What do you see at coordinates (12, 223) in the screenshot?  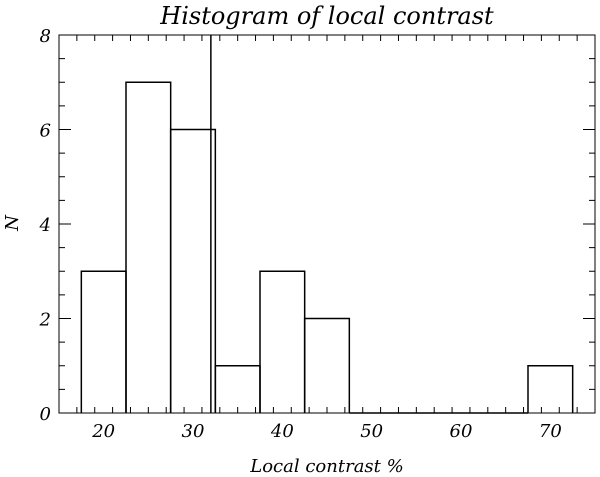 I see `y-axis-label: N` at bounding box center [12, 223].